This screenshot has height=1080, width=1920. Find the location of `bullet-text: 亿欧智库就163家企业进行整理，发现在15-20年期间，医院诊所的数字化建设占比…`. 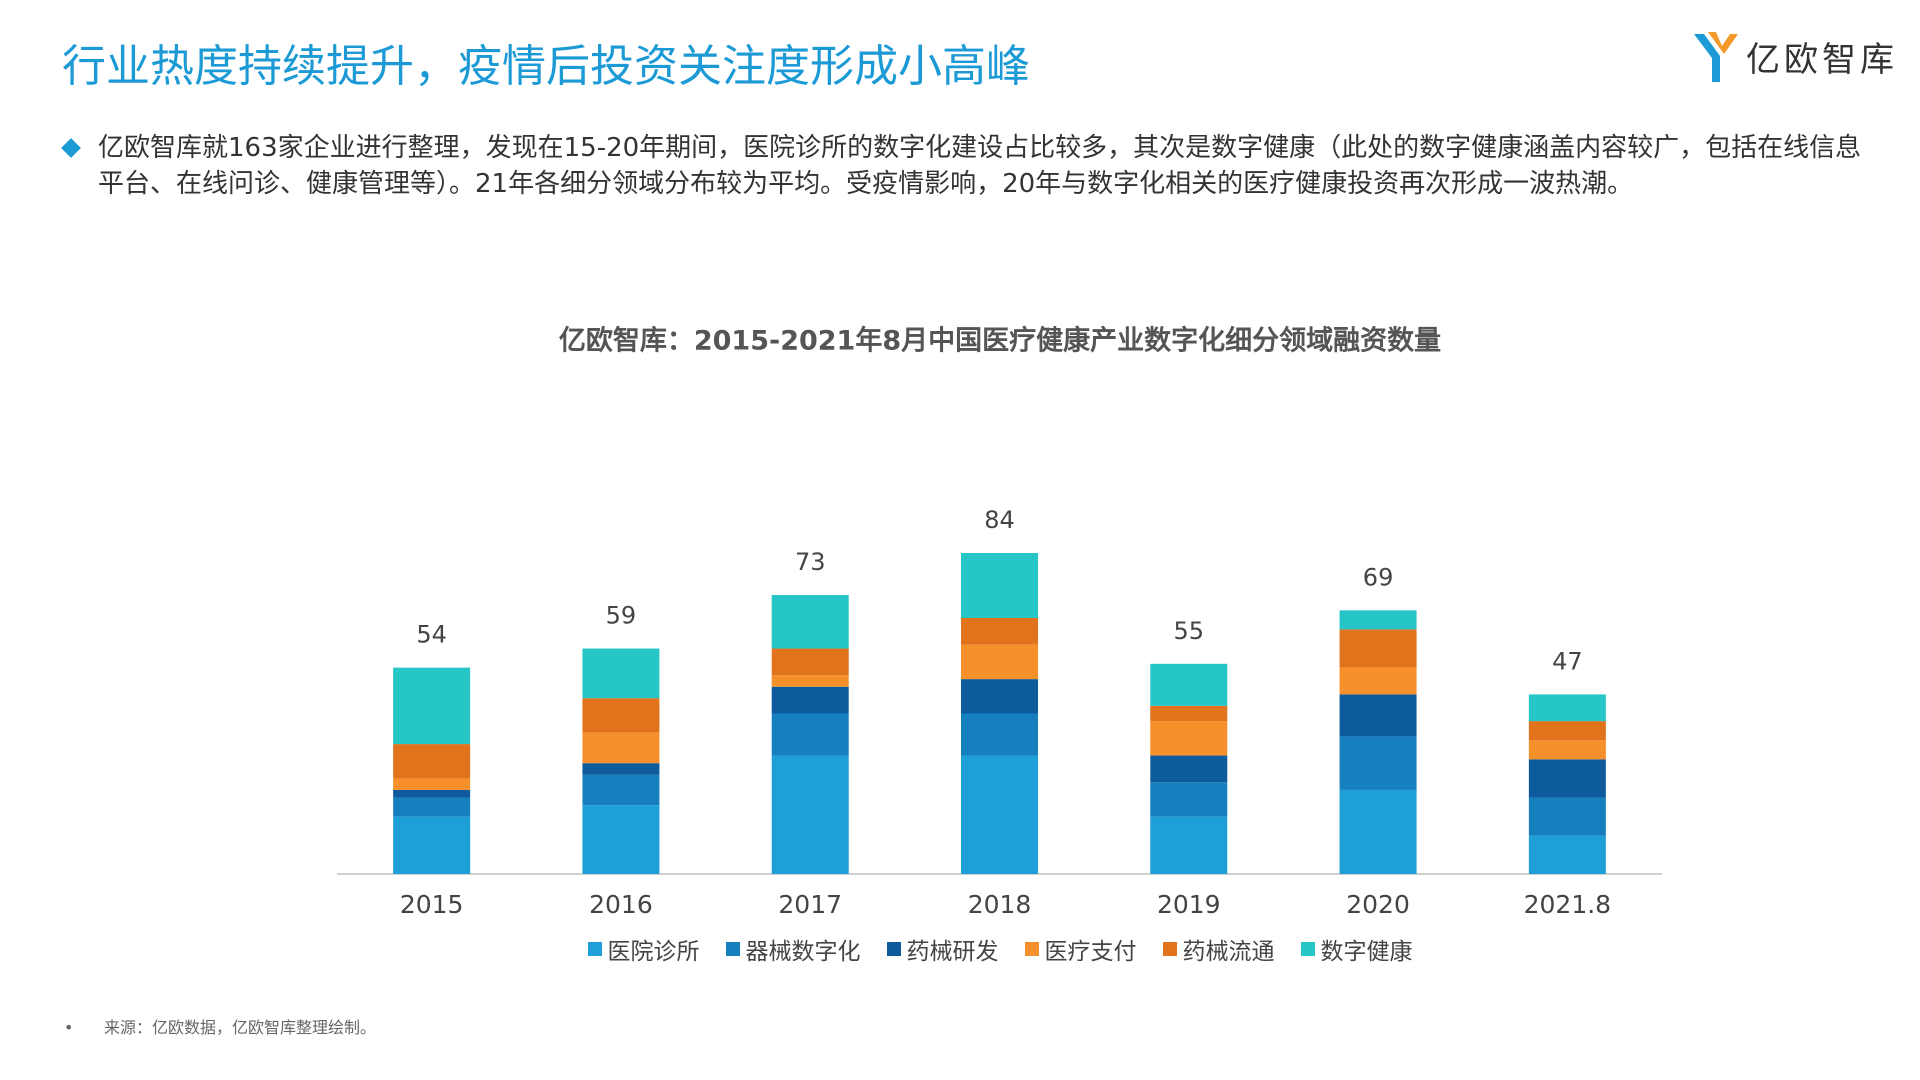

bullet-text: 亿欧智库就163家企业进行整理，发现在15-20年期间，医院诊所的数字化建设占比… is located at coordinates (980, 166).